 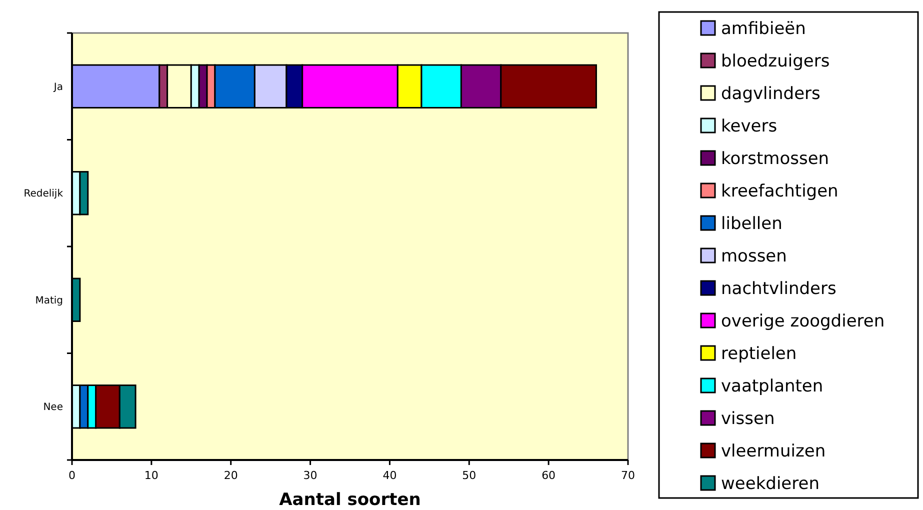 I want to click on x-tick-label: 50, so click(x=469, y=475).